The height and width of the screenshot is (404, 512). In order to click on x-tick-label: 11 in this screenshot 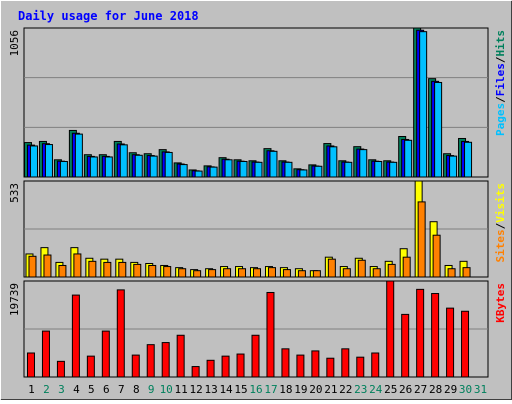, I will do `click(181, 389)`.